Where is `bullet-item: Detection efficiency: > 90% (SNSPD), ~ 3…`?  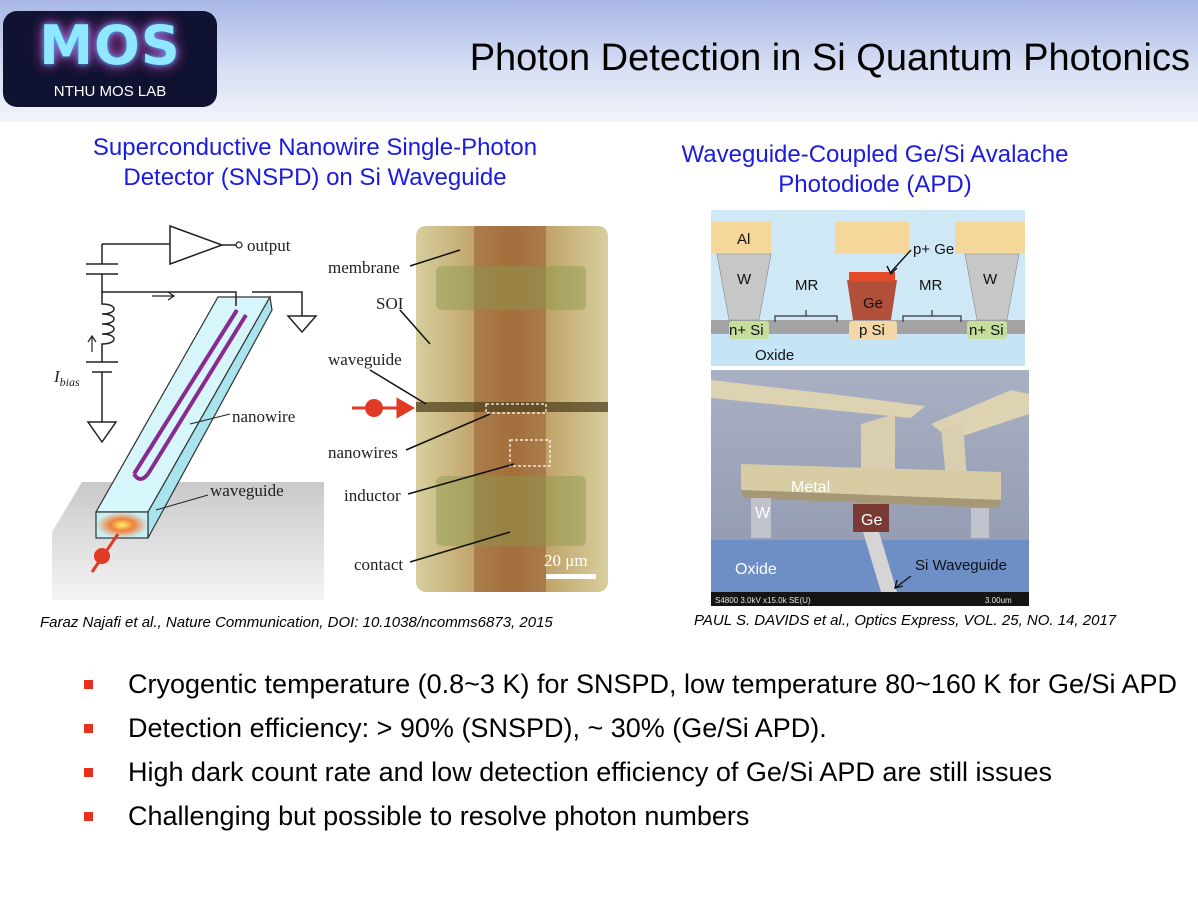 bullet-item: Detection efficiency: > 90% (SNSPD), ~ 3… is located at coordinates (639, 728).